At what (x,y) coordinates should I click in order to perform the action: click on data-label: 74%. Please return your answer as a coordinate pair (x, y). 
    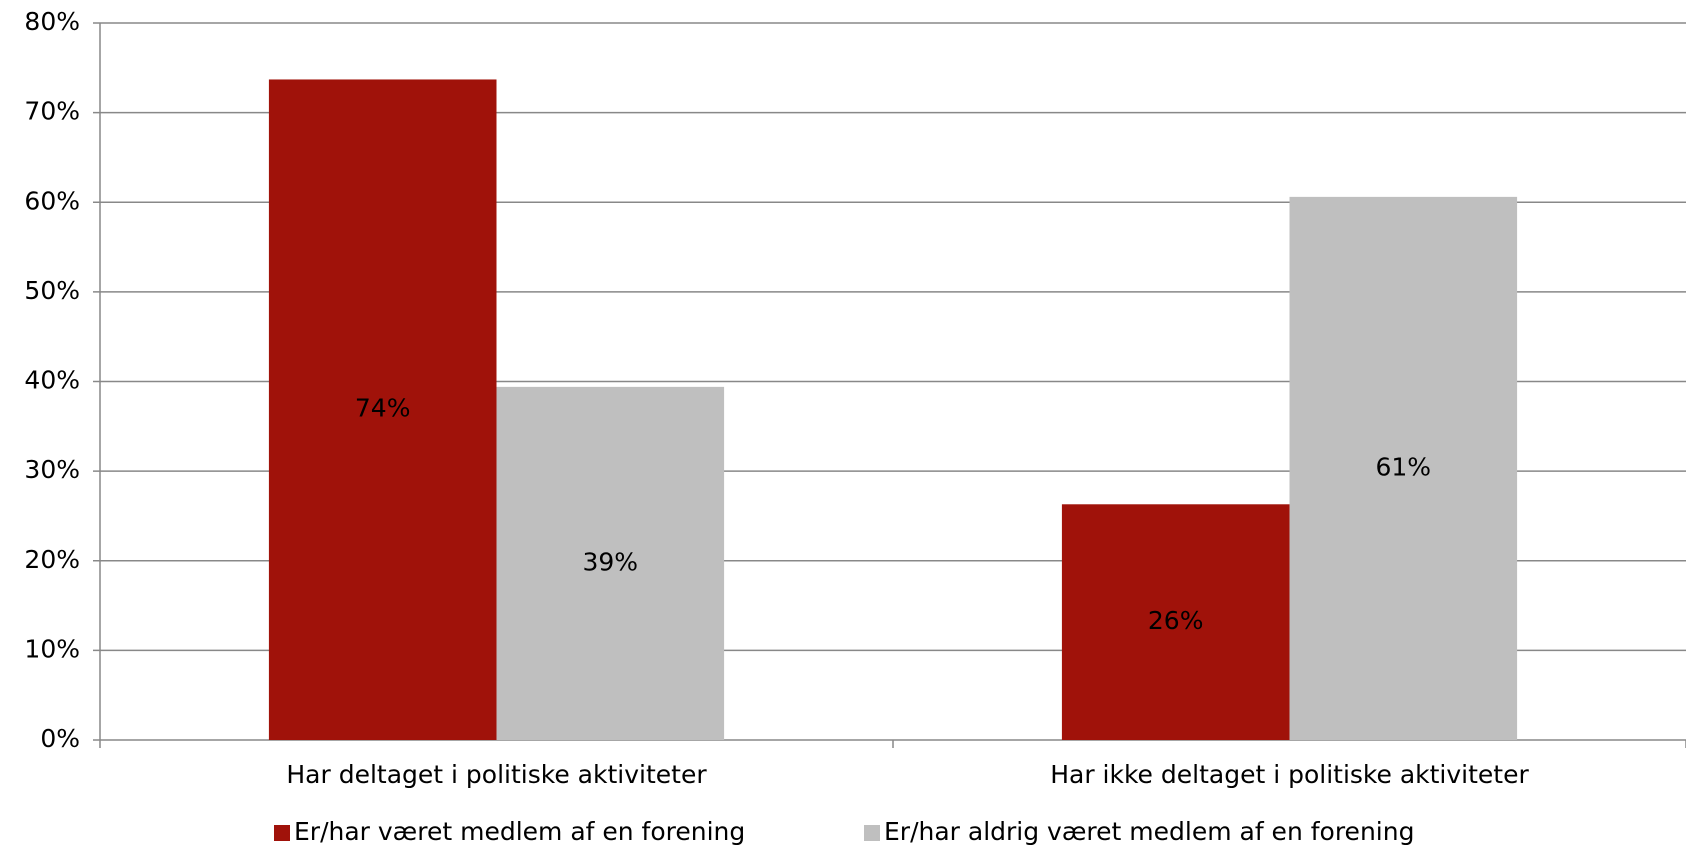
    Looking at the image, I should click on (383, 408).